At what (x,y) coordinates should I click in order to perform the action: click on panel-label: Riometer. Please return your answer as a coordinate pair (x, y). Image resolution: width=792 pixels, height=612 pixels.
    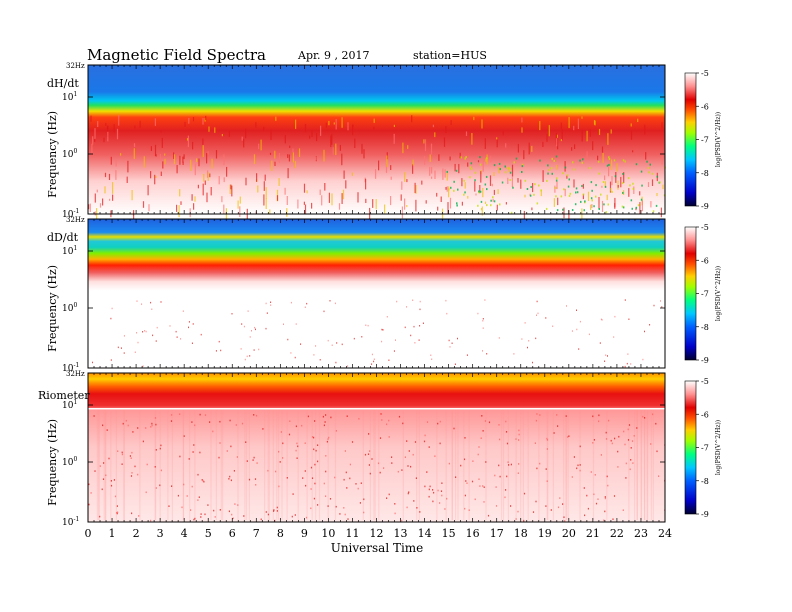
    Looking at the image, I should click on (64, 395).